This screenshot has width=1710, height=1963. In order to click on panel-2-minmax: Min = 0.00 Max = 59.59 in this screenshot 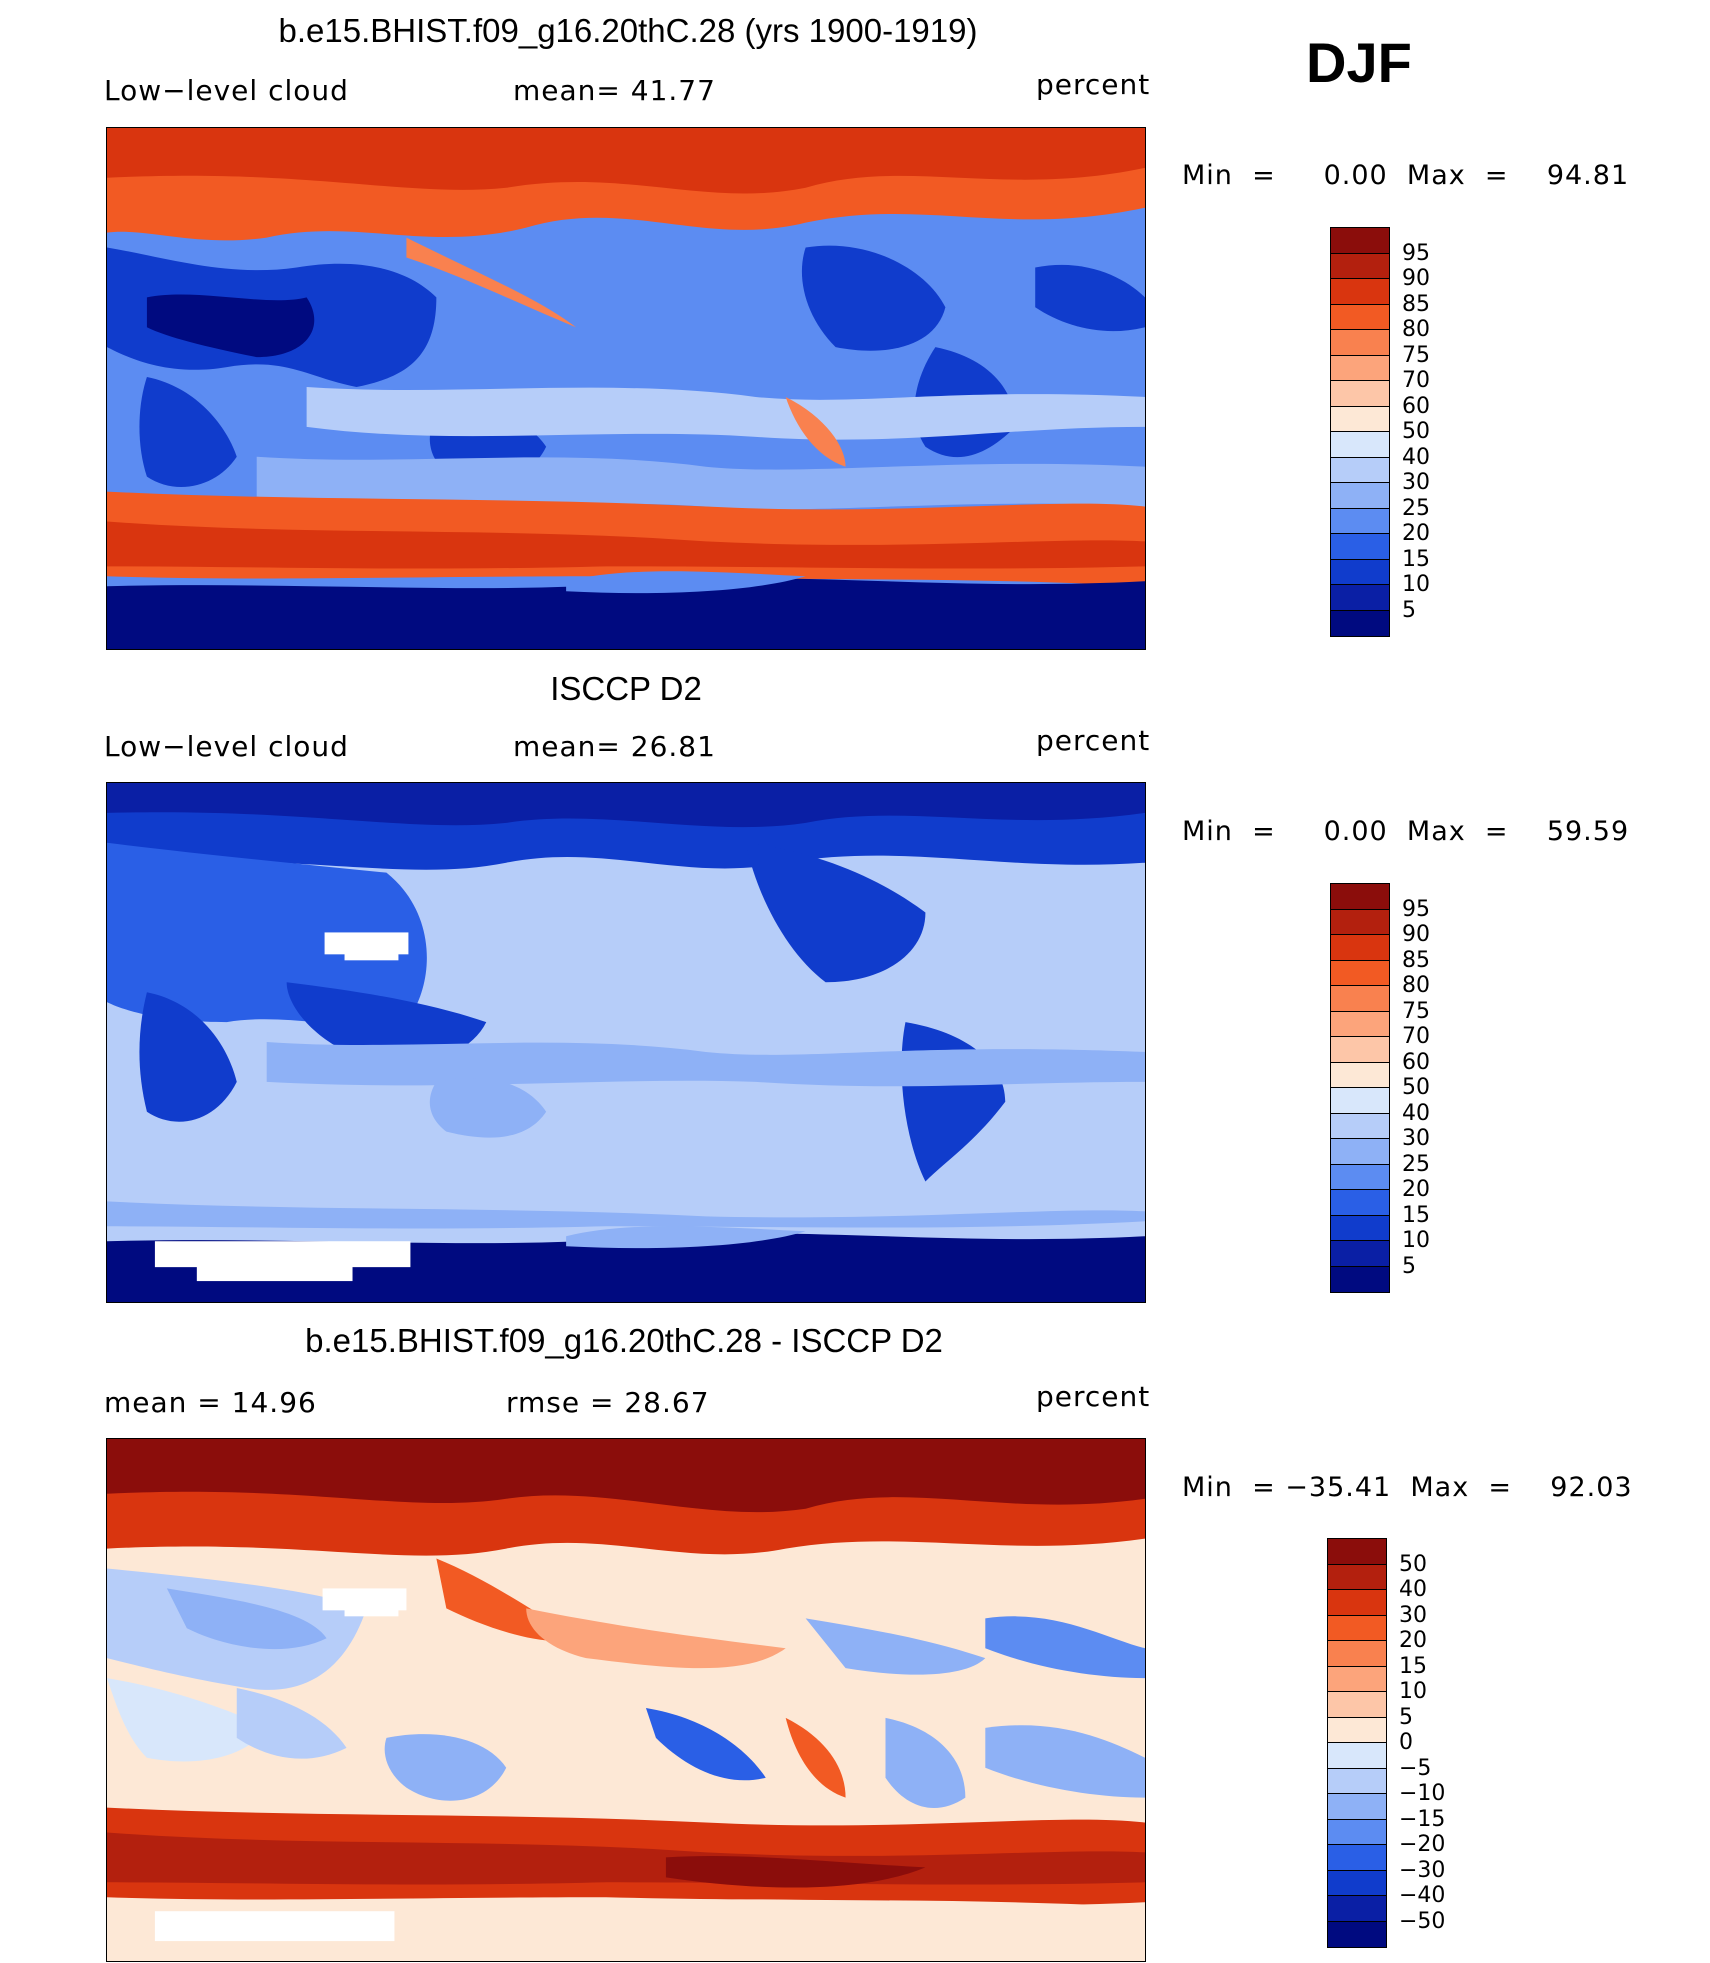, I will do `click(1406, 831)`.